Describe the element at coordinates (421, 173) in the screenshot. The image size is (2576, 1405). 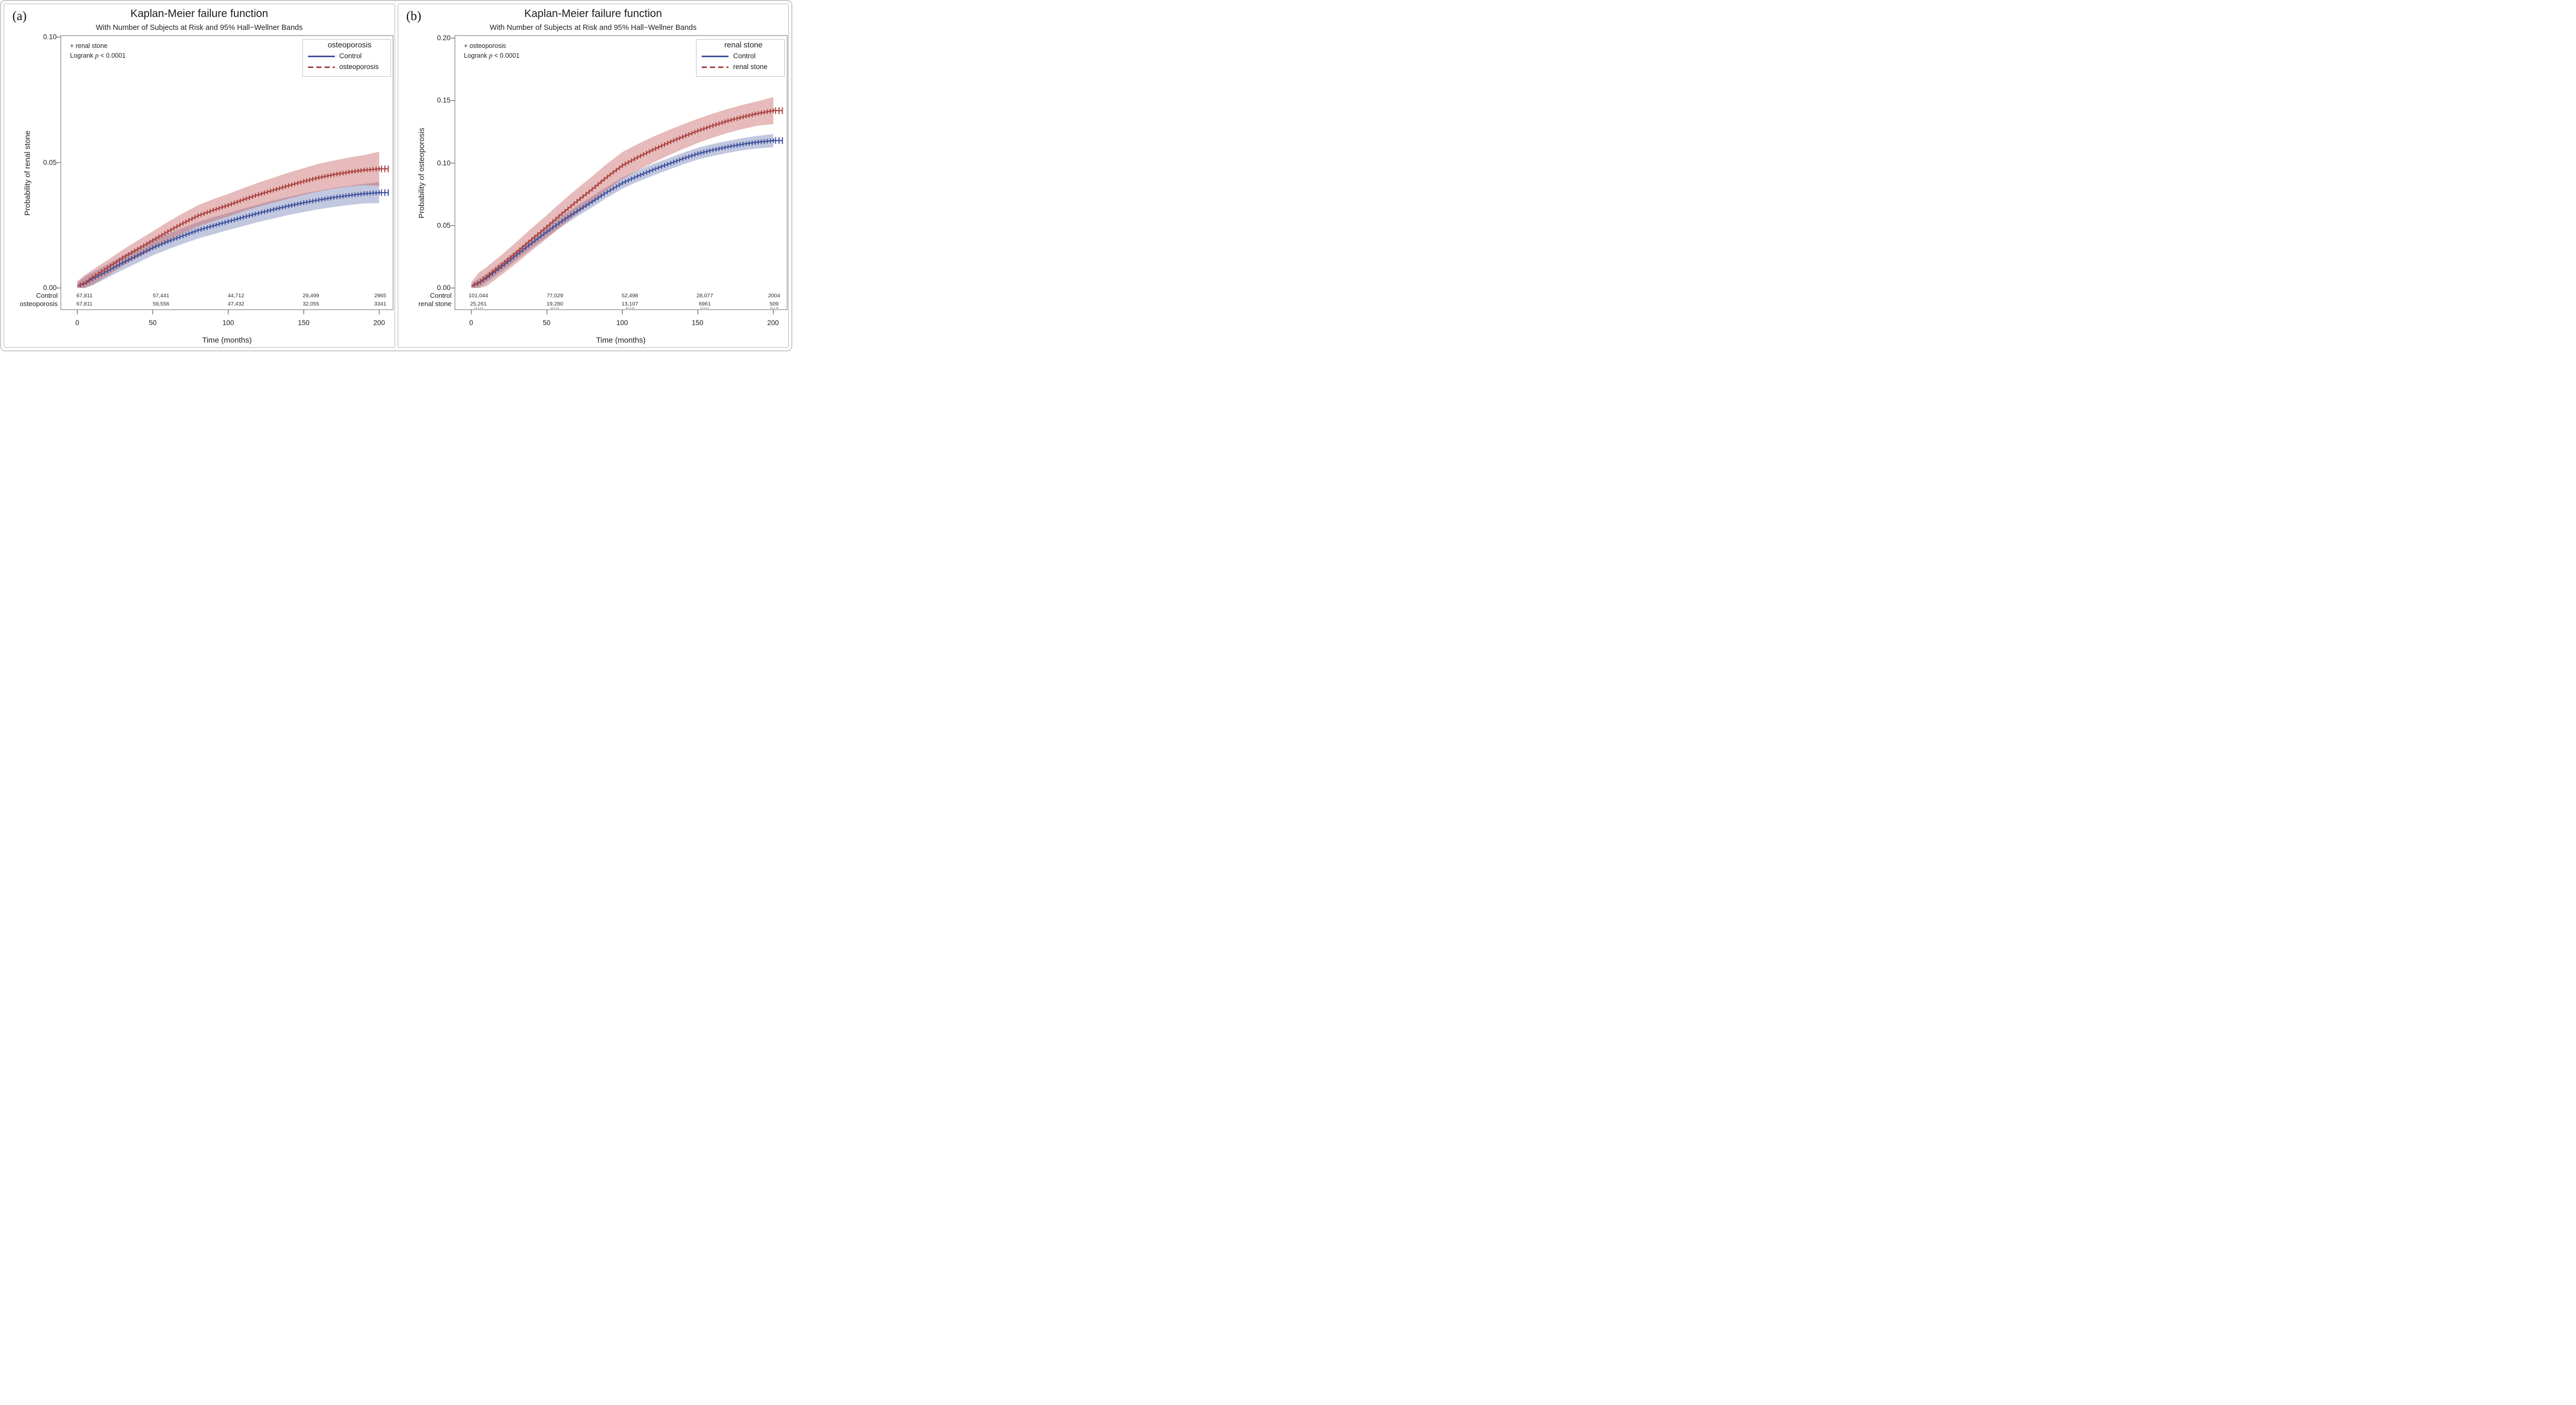
I see `y-axis-label: Probability of osteoporosis` at that location.